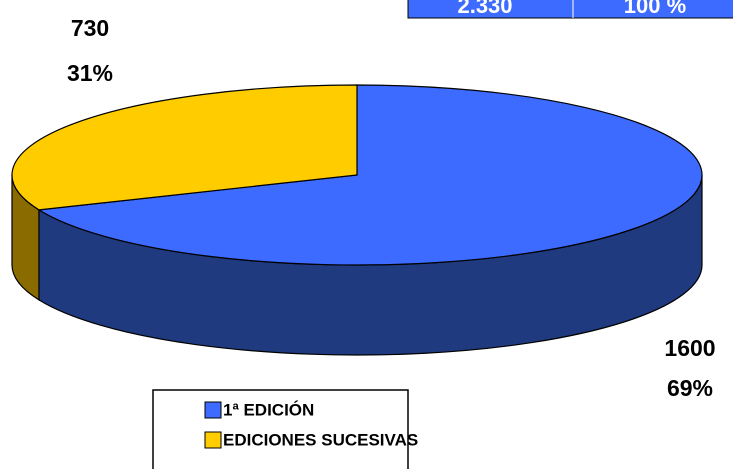 This screenshot has height=469, width=733. I want to click on legend-label: 1ª EDICIÓN, so click(268, 409).